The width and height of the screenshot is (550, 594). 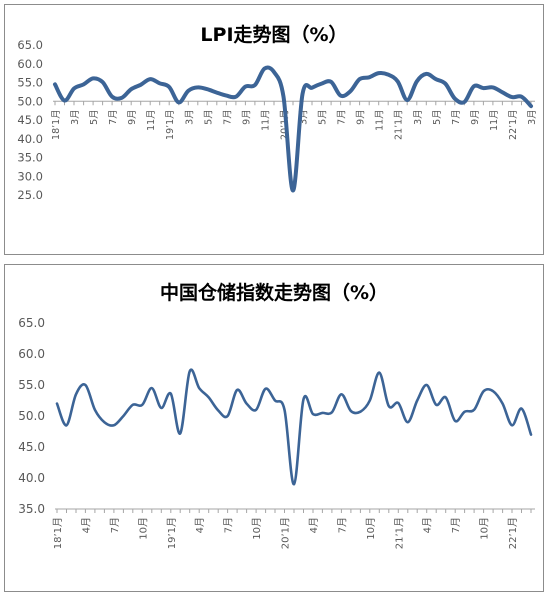 I want to click on warehouse-y-tick-label: 65.0, so click(x=31, y=323).